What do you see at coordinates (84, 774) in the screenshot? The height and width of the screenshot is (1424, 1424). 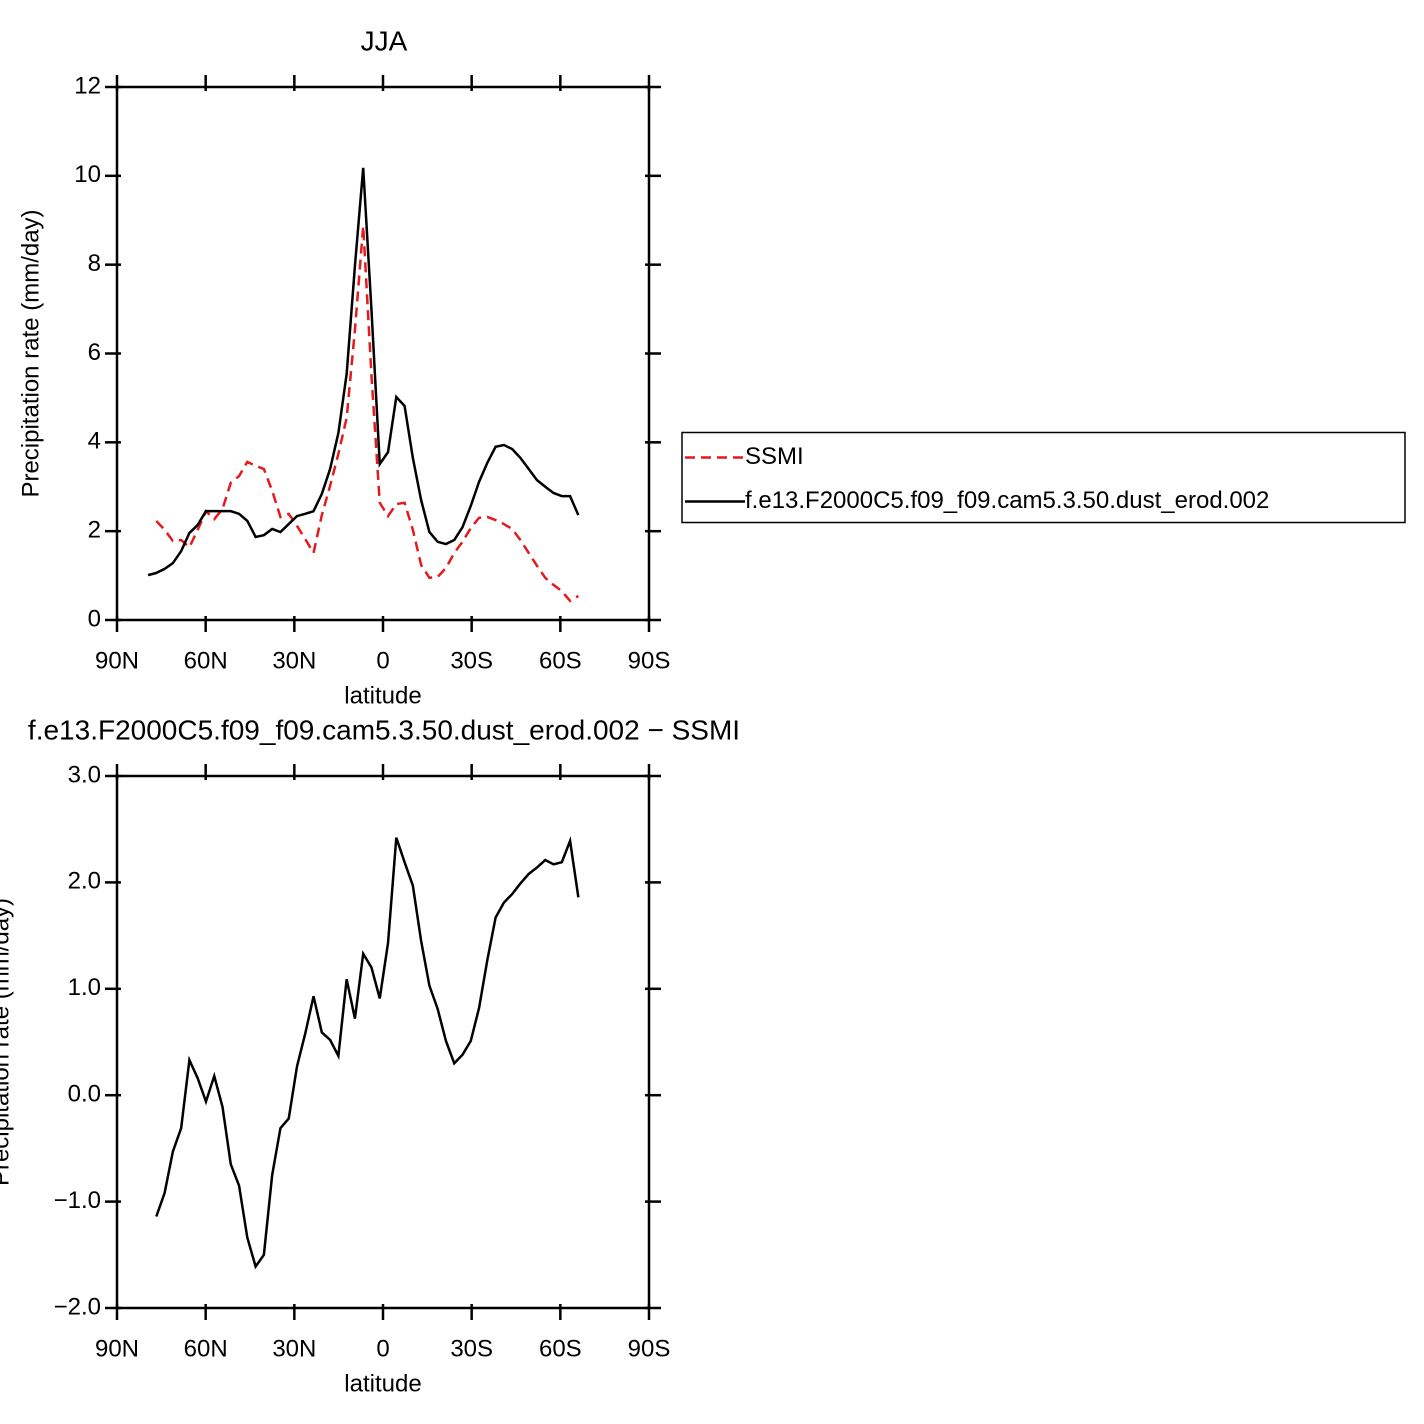 I see `y-tick-label: 3.0` at bounding box center [84, 774].